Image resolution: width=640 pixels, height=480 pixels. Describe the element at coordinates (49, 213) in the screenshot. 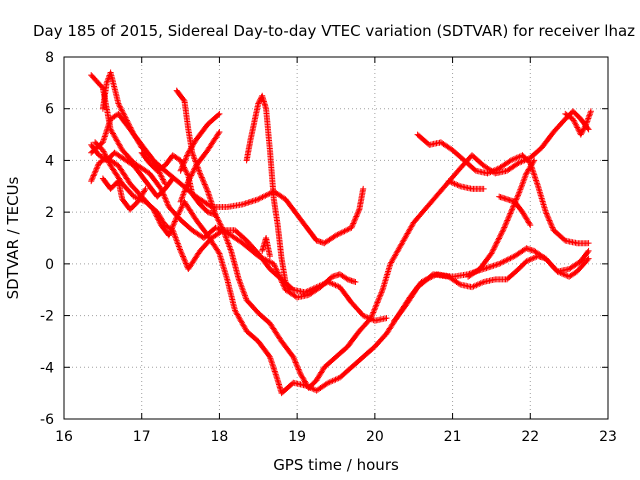

I see `y-tick-label: 2` at that location.